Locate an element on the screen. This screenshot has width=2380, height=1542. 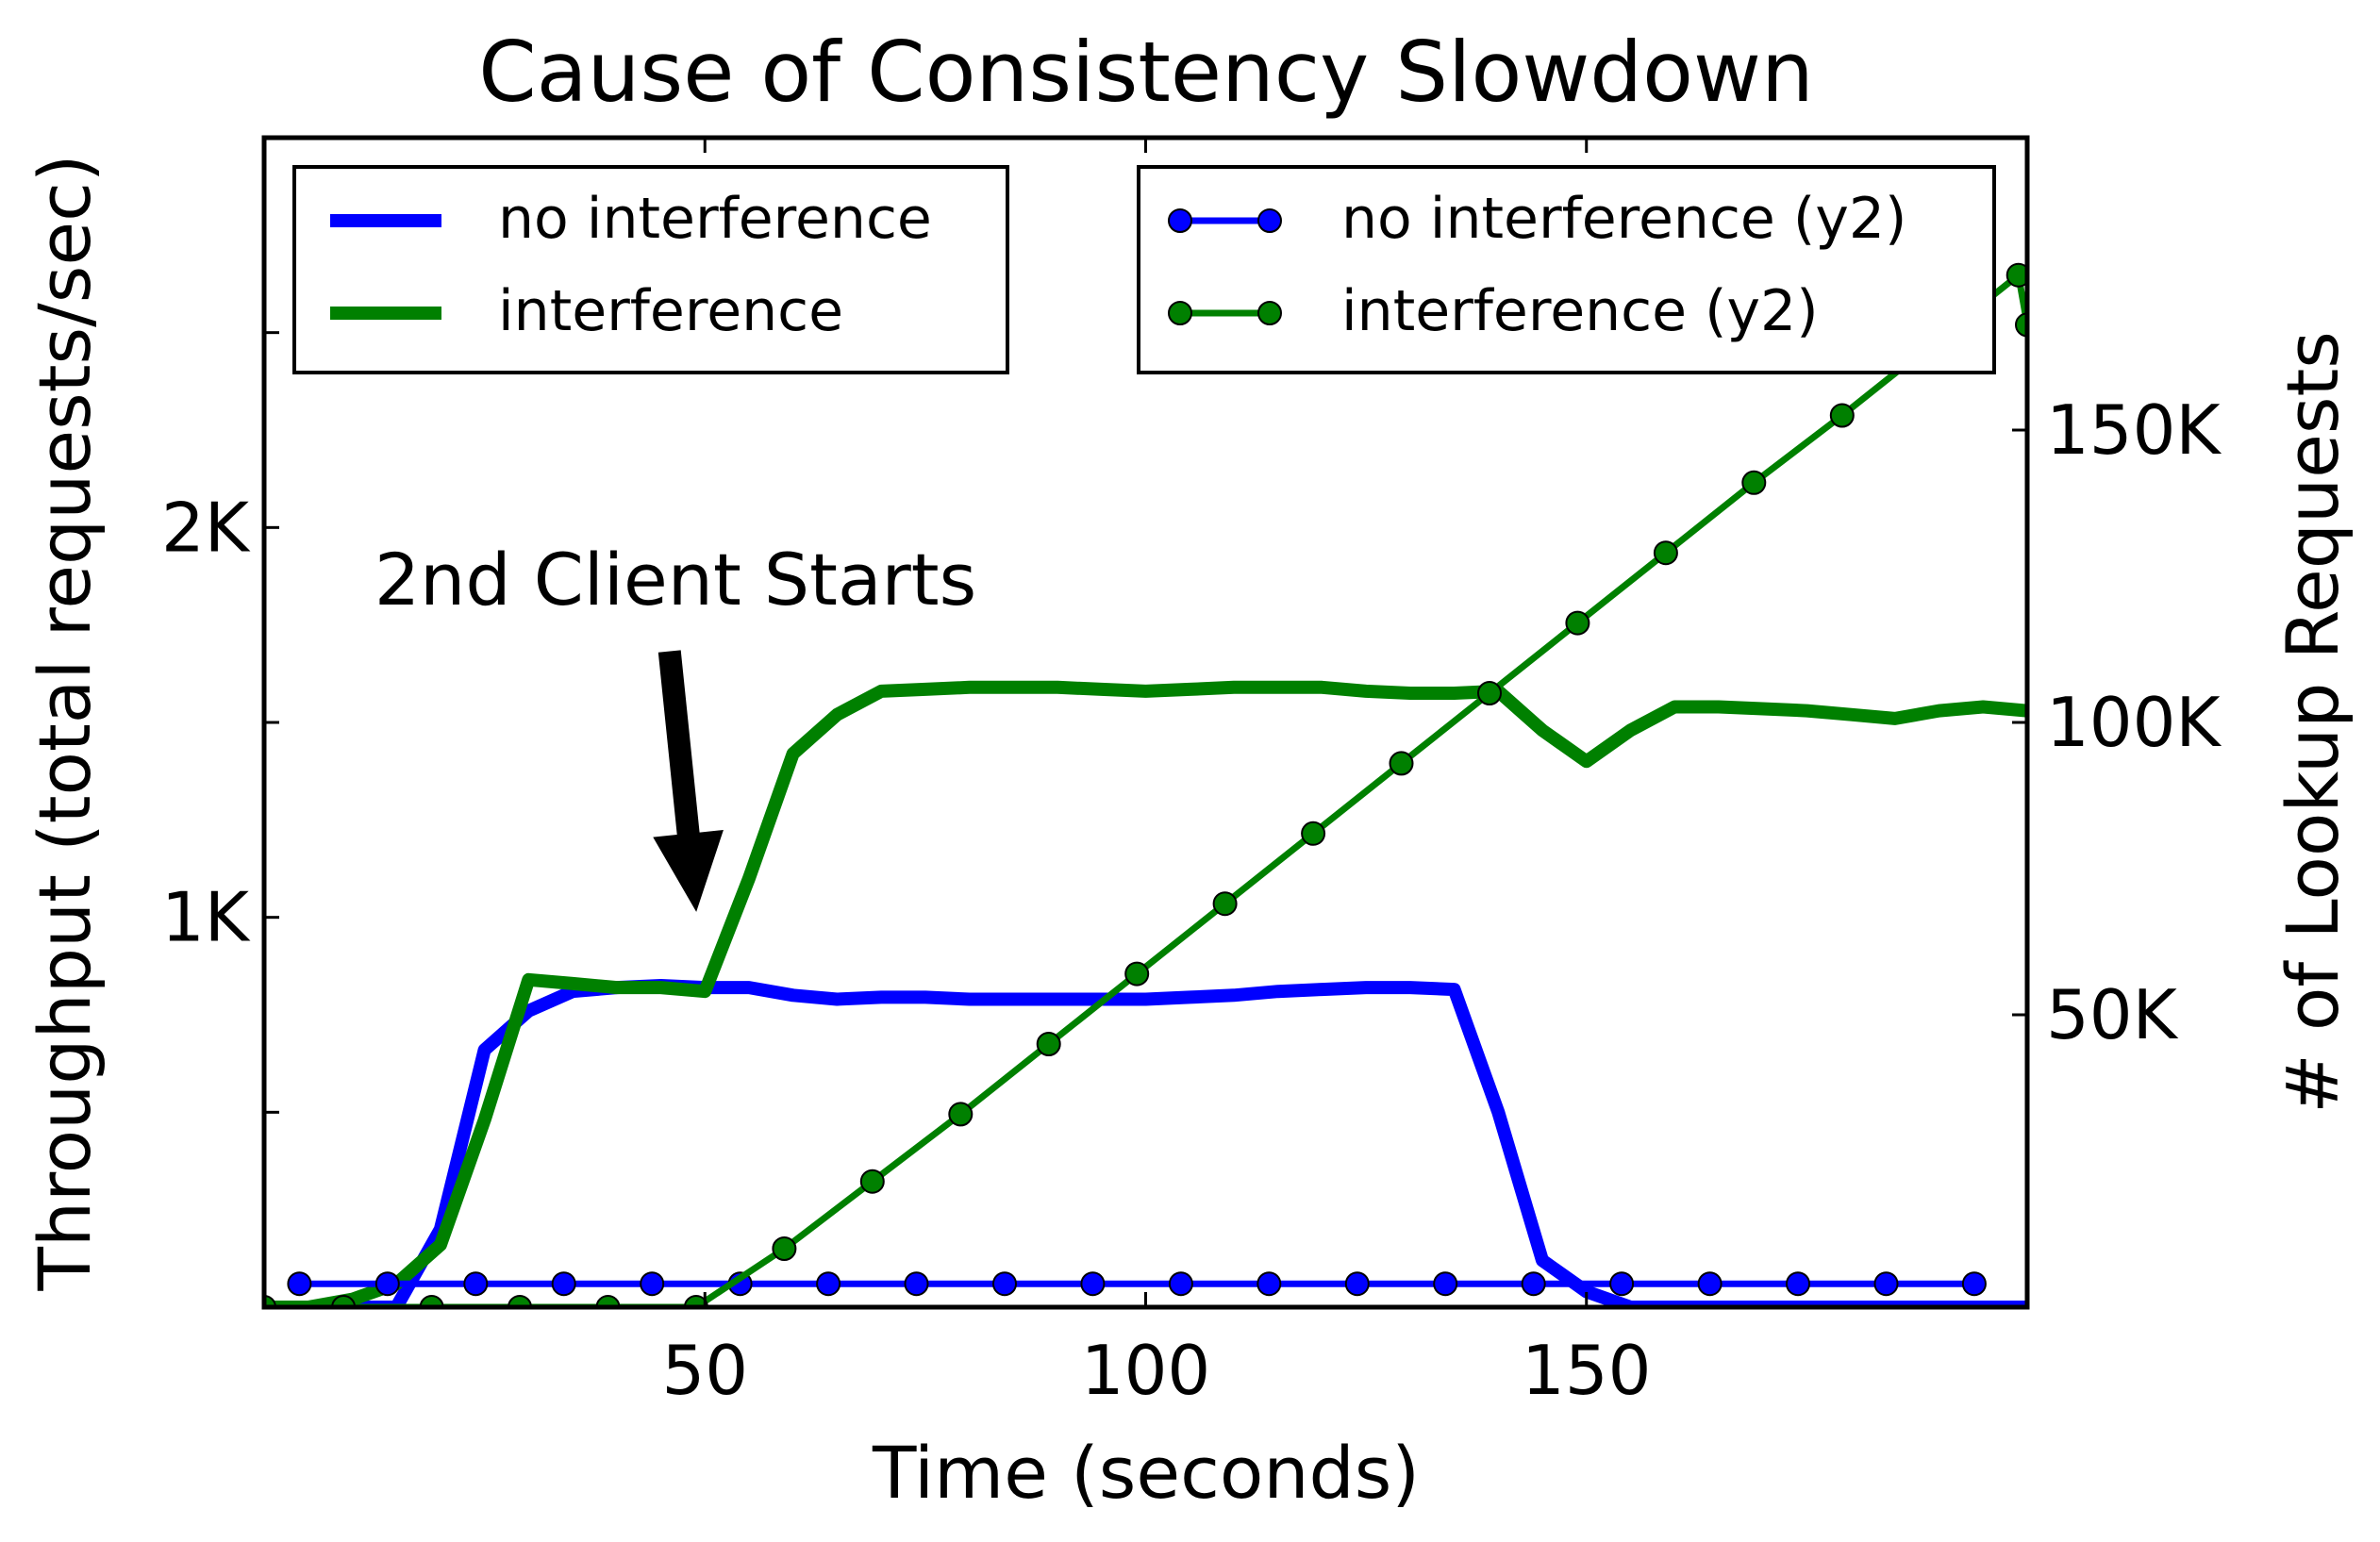
legend-right: no interference (y2) interference (y2) is located at coordinates (1566, 269).